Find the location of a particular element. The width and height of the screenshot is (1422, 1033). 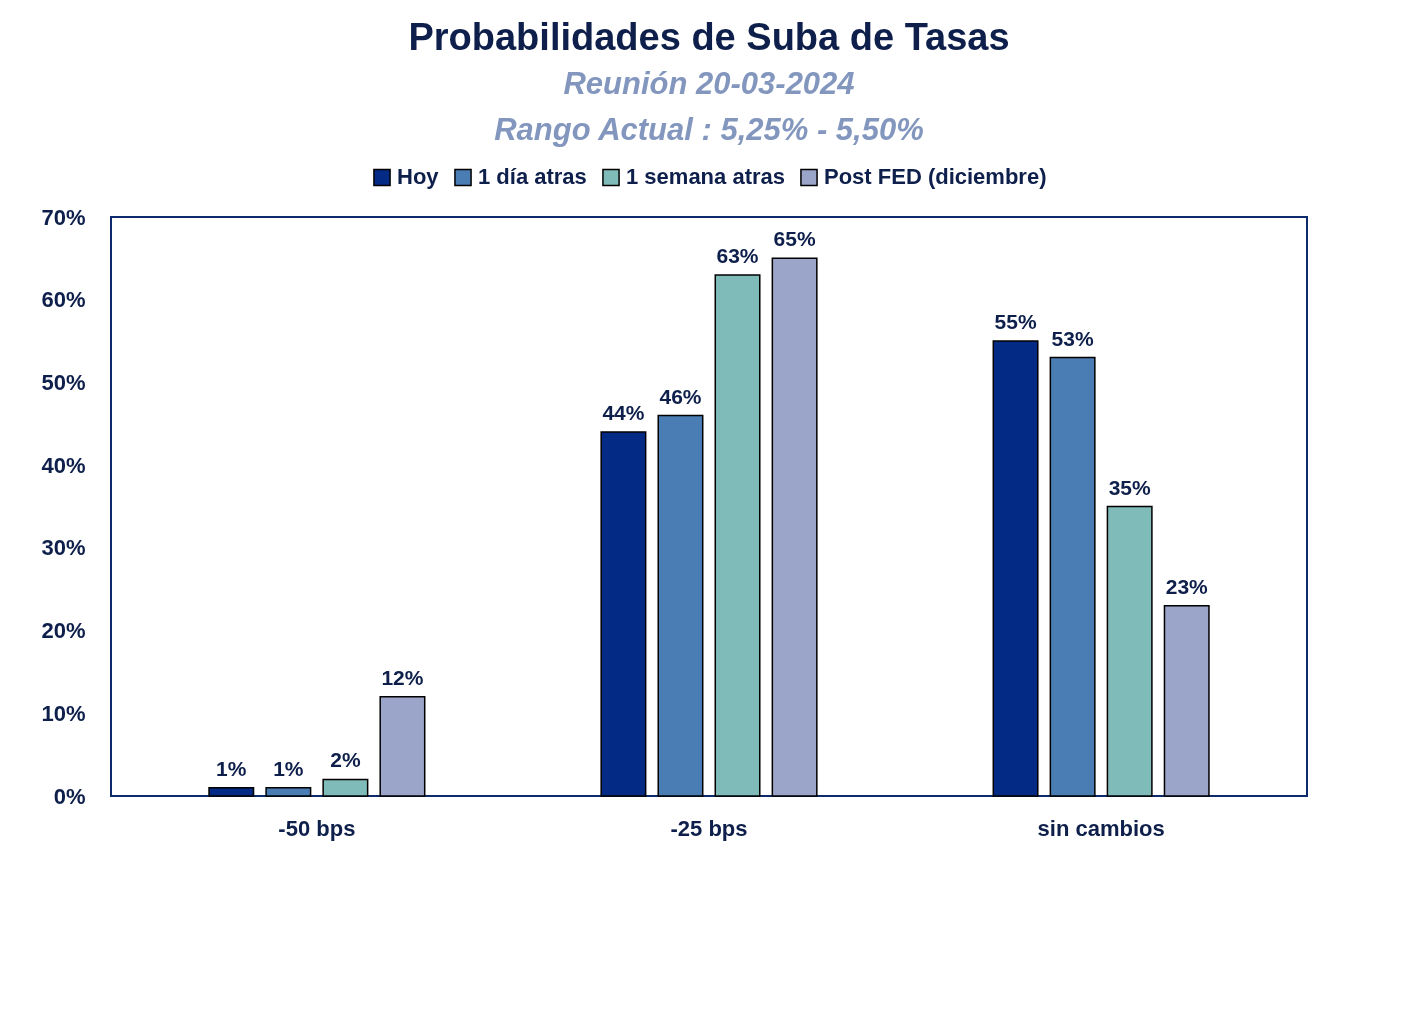

legend-label: Post FED (diciembre) is located at coordinates (935, 177).